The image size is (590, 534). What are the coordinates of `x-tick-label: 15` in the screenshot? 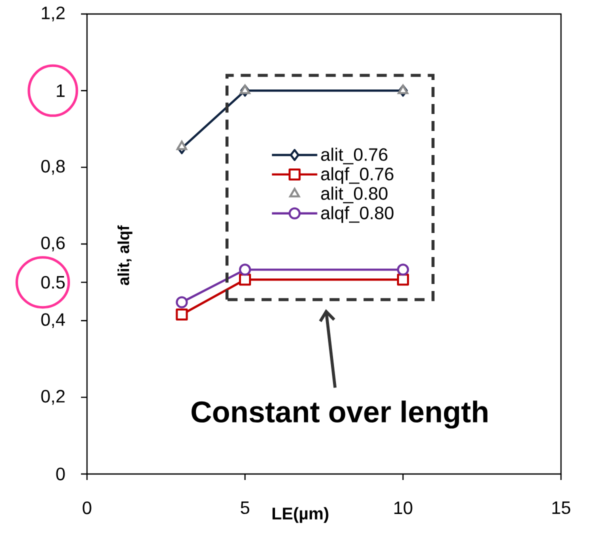 It's located at (561, 508).